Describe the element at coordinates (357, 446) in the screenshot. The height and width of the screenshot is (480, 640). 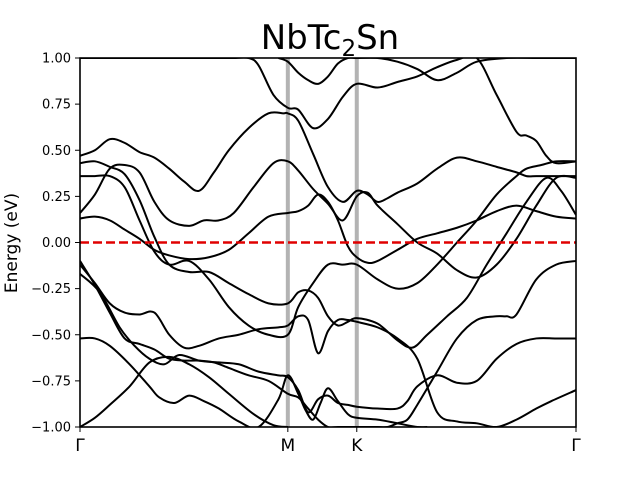
I see `x-tick-label-2: K` at that location.